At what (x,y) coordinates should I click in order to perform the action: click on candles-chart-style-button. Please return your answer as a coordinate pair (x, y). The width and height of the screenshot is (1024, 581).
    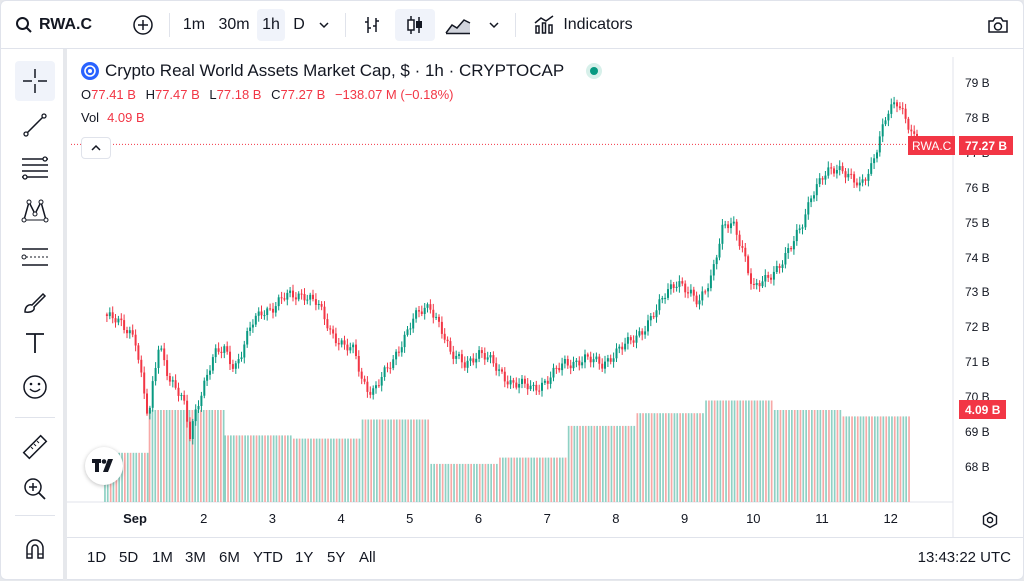
    Looking at the image, I should click on (415, 25).